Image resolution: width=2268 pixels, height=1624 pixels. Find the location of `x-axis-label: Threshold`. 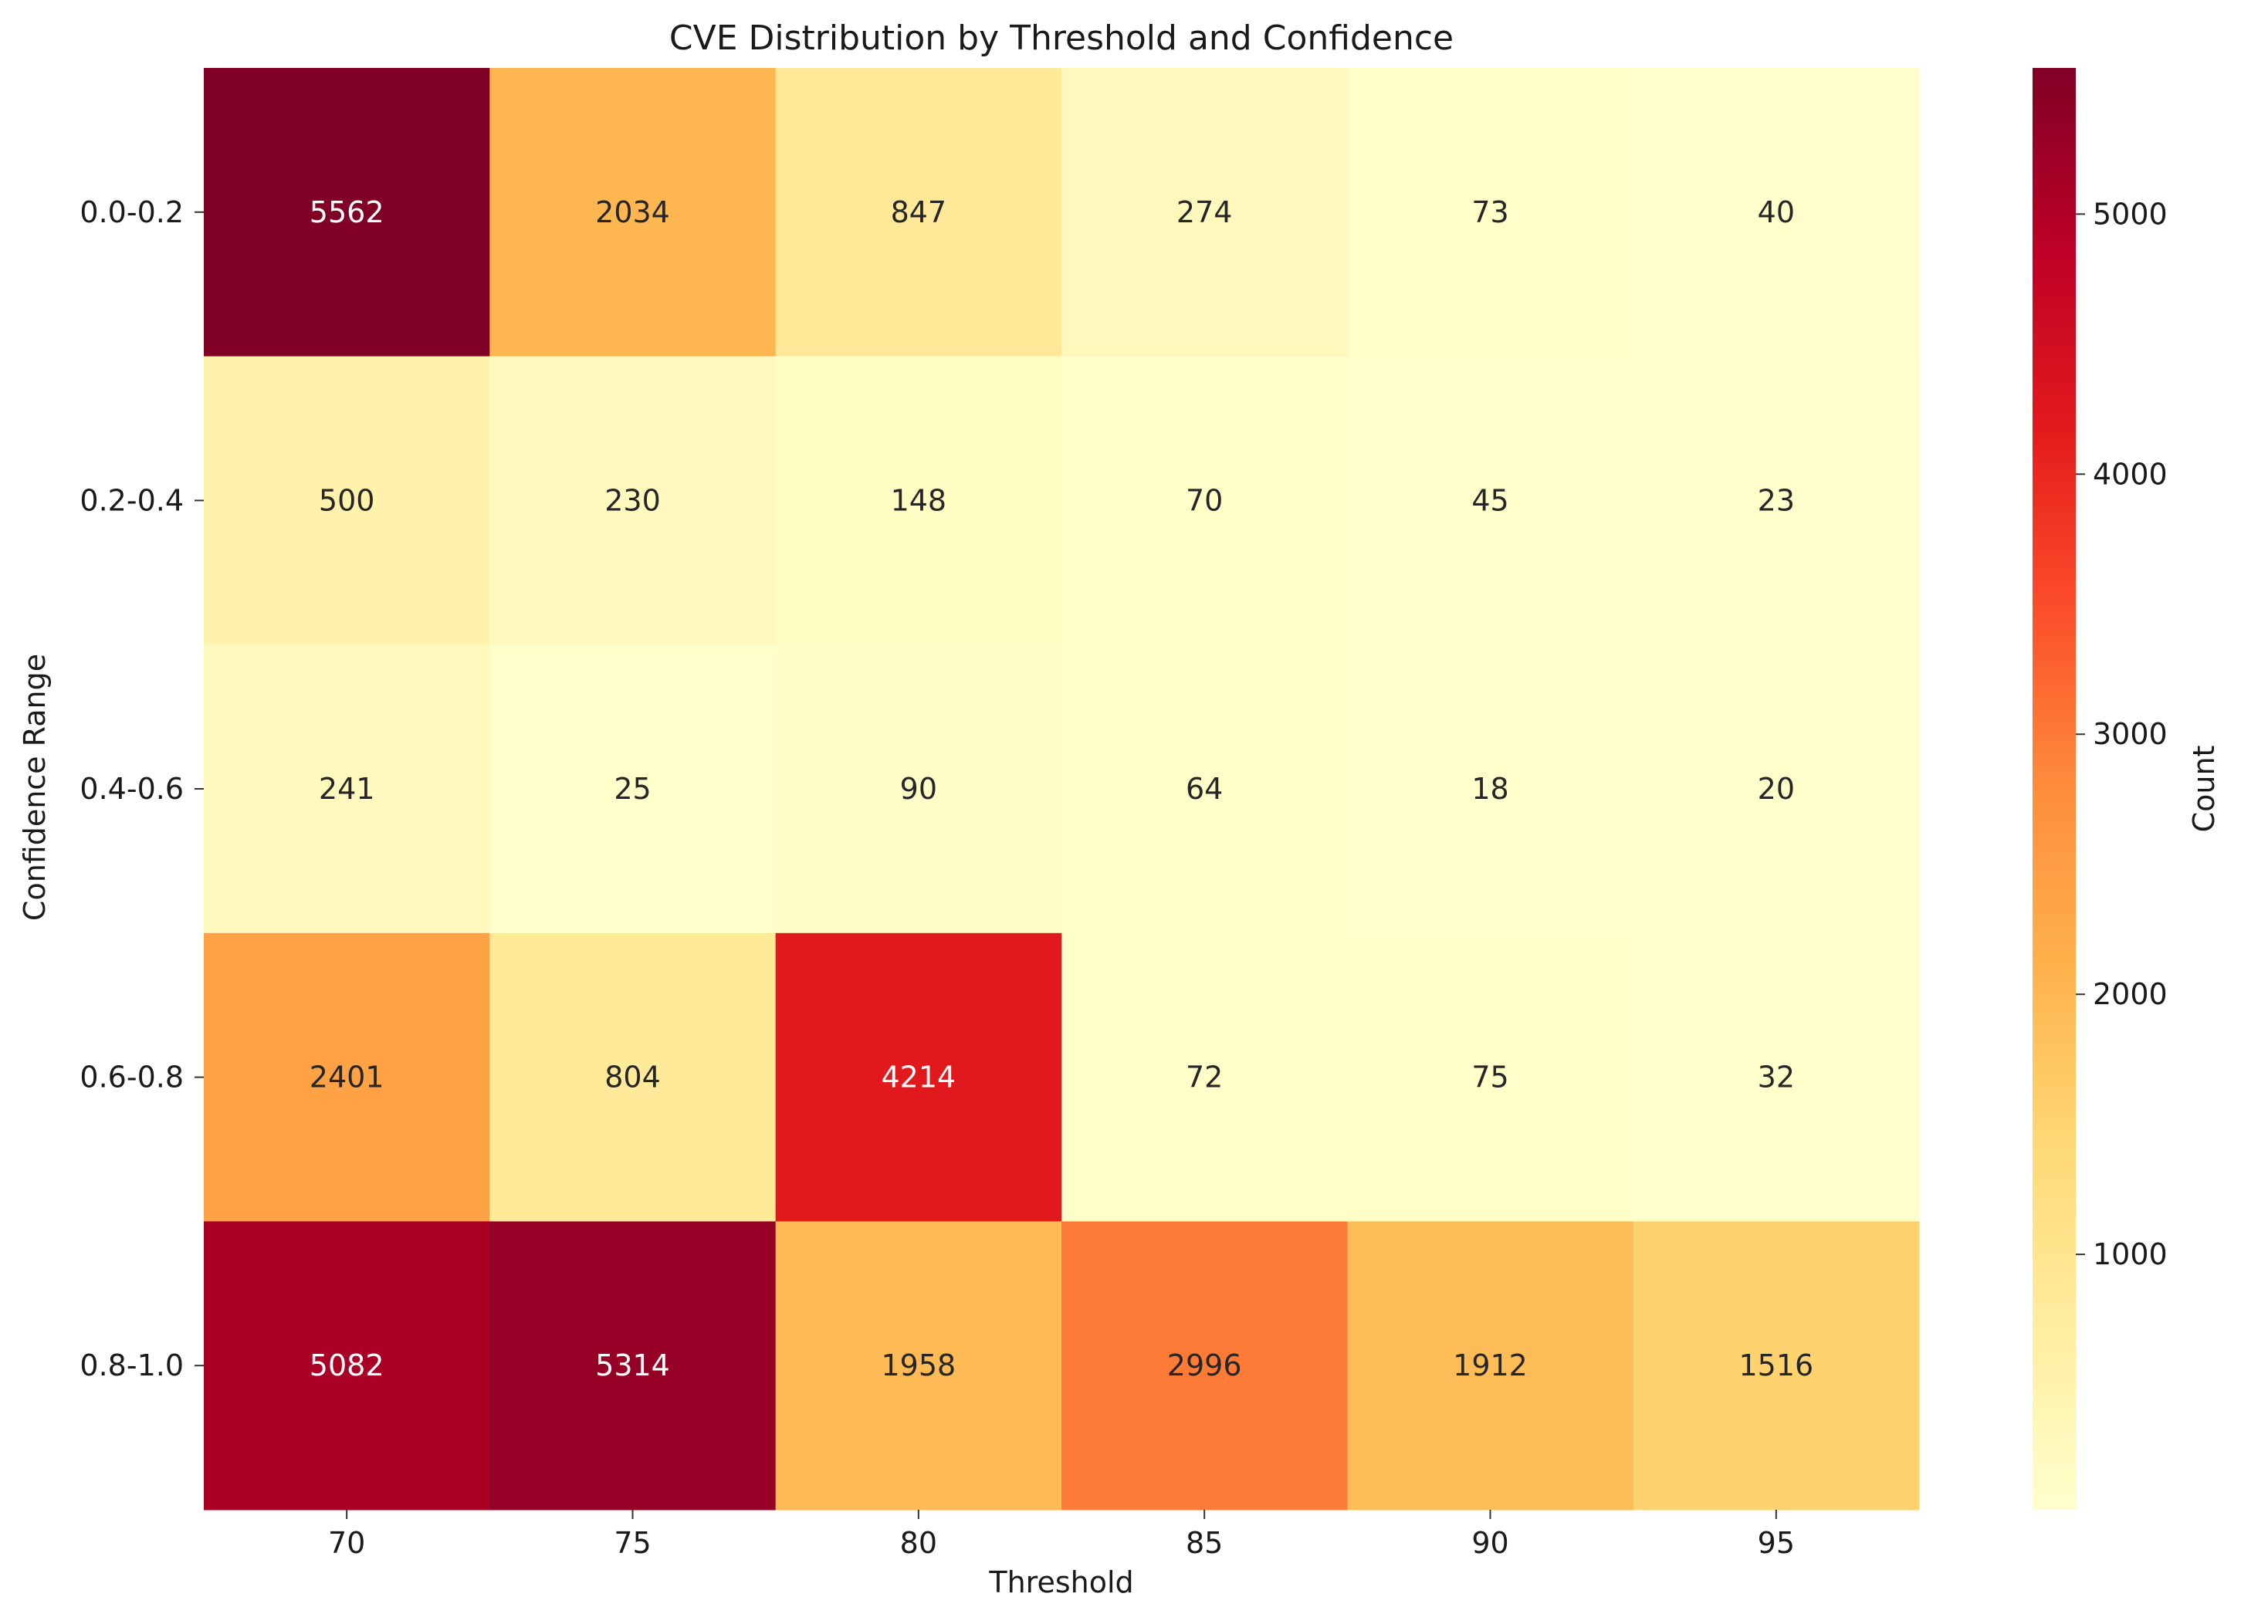

x-axis-label: Threshold is located at coordinates (1060, 1582).